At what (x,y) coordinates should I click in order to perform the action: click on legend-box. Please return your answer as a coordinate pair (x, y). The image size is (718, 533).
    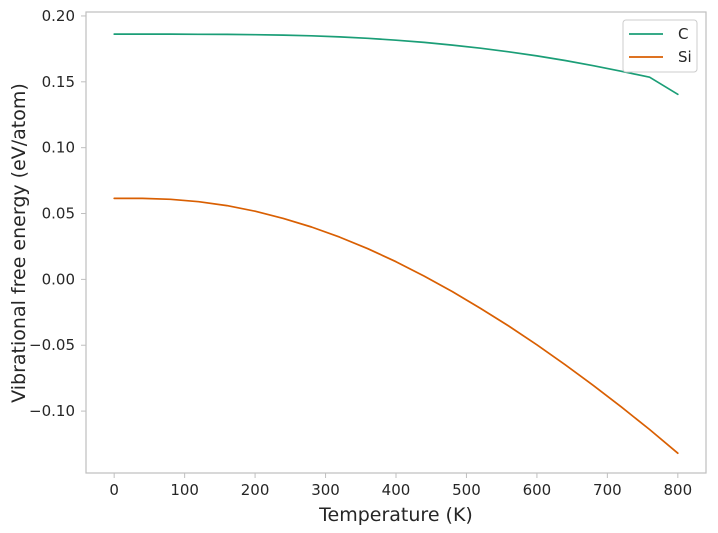
    Looking at the image, I should click on (660, 46).